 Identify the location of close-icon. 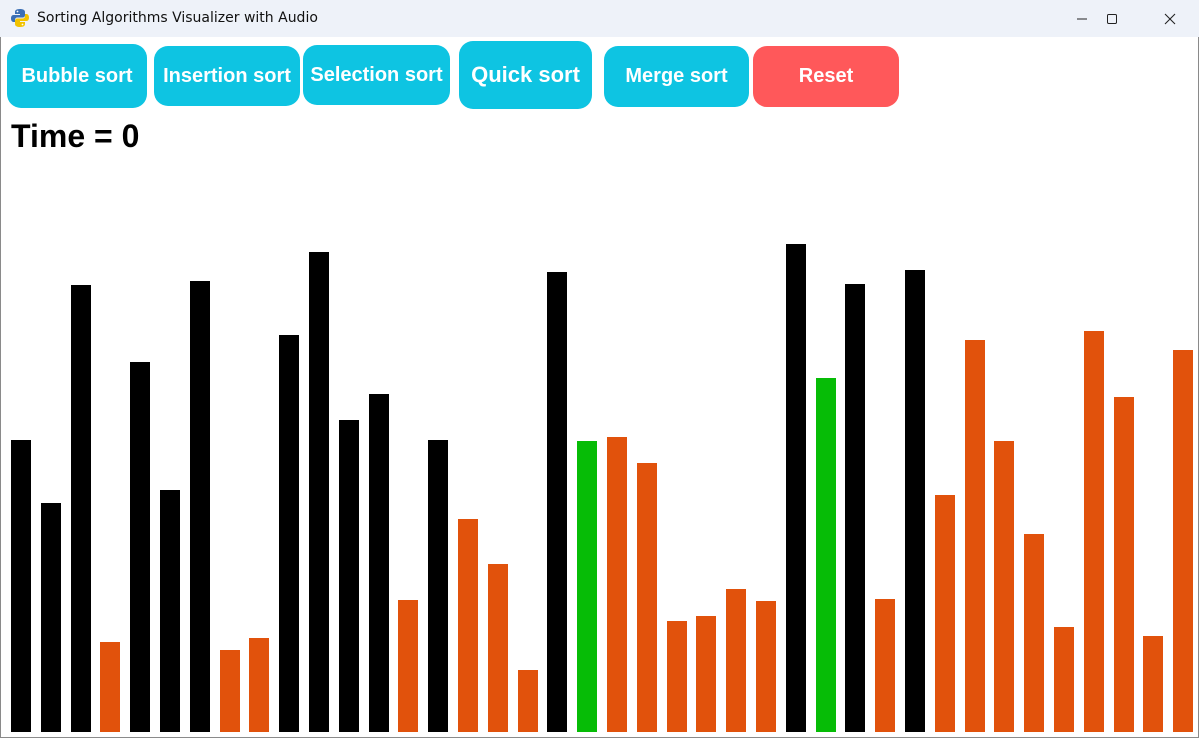
(1170, 18).